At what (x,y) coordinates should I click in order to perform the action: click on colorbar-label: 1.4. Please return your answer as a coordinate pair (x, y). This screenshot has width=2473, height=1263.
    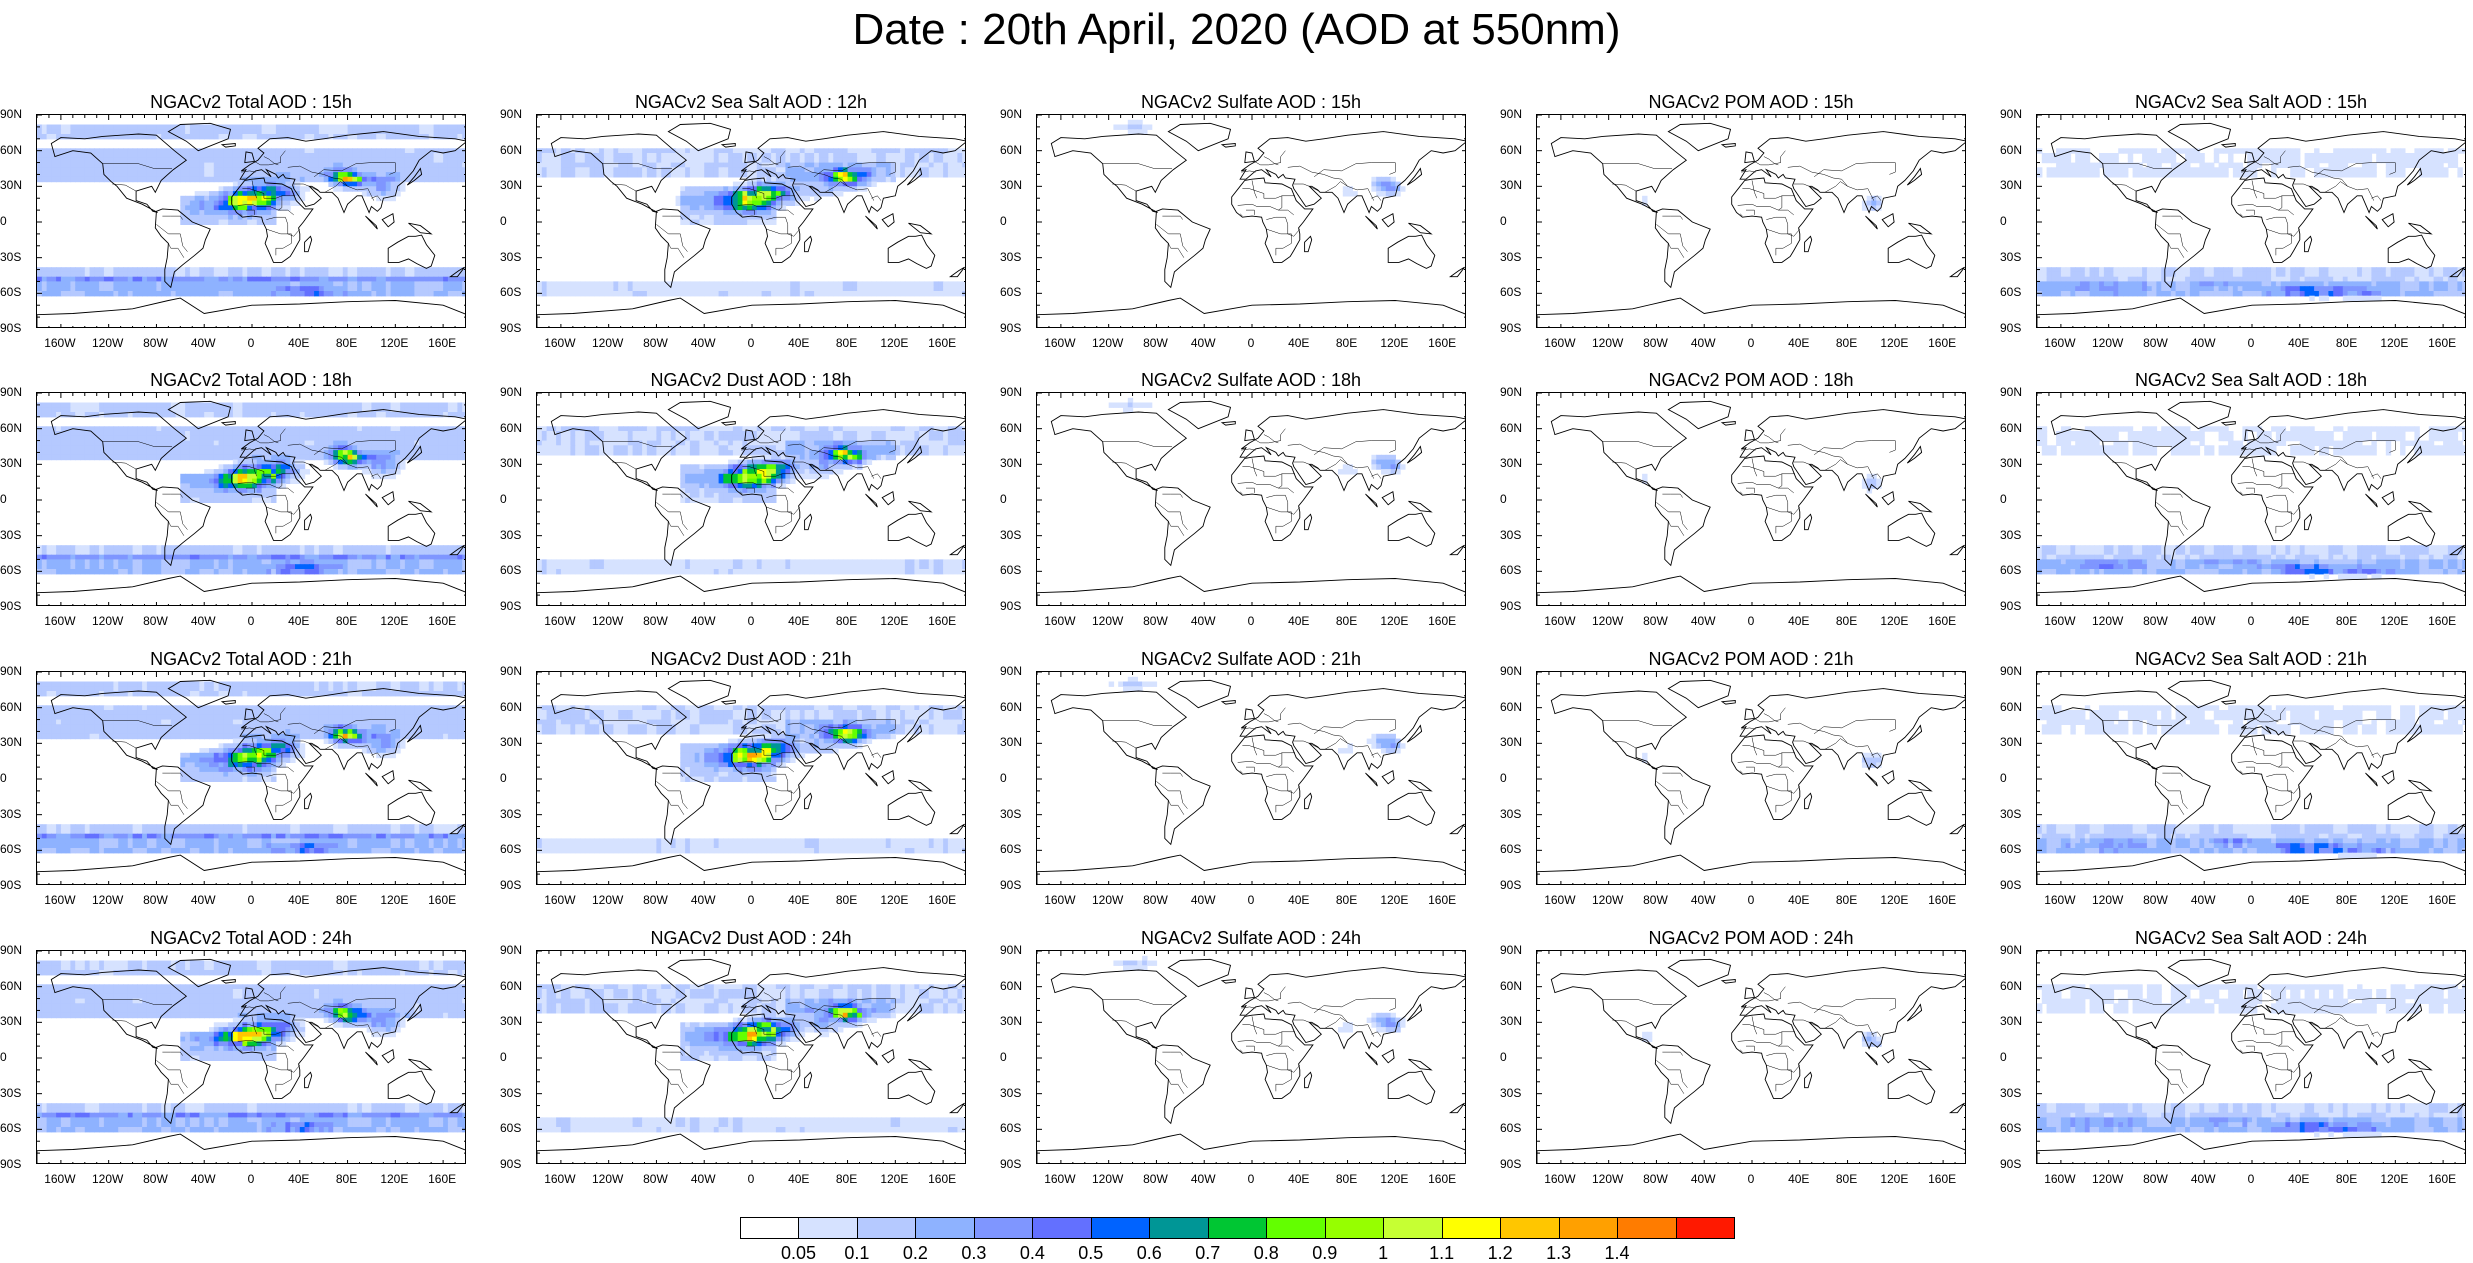
    Looking at the image, I should click on (1617, 1253).